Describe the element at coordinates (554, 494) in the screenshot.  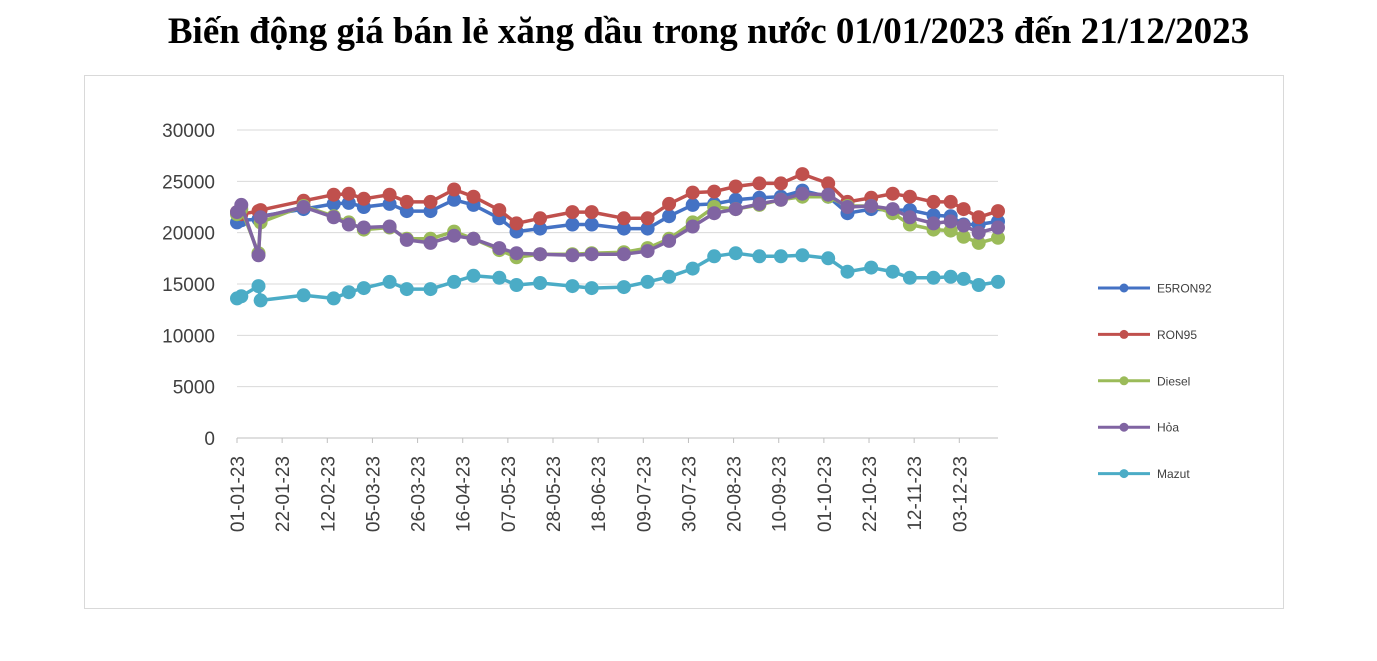
I see `x-tick-label: 28-05-23` at that location.